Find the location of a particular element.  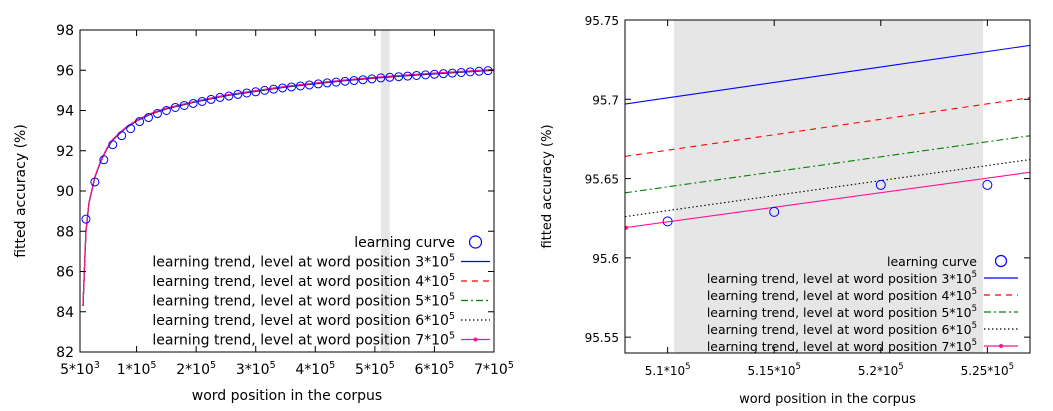

x-tick-label: 5.1*105 is located at coordinates (668, 370).